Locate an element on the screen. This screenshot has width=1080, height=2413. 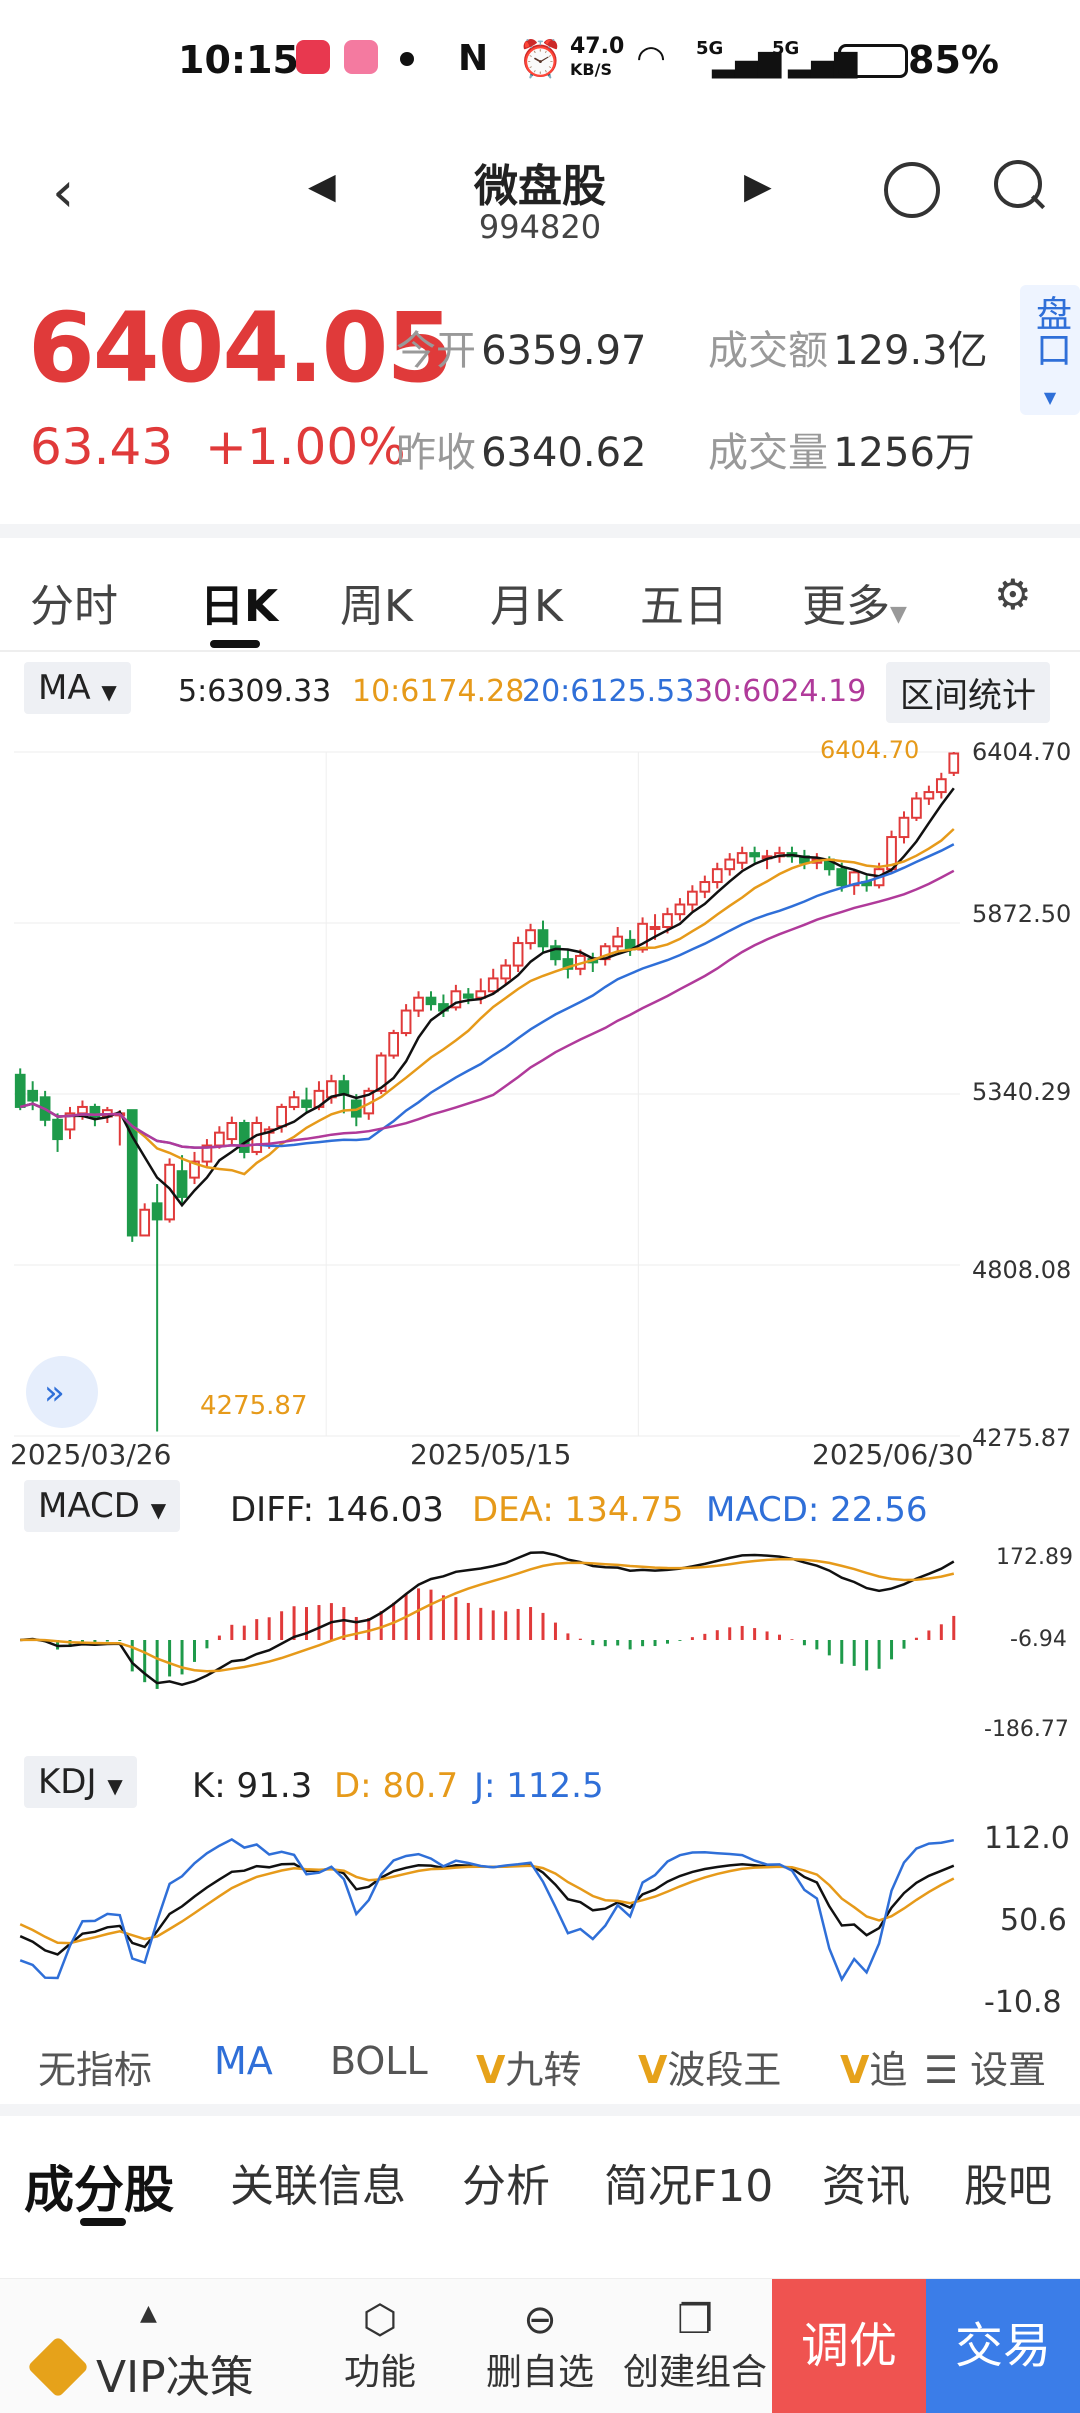
settings-list-icon: ☰ is located at coordinates (941, 2070).